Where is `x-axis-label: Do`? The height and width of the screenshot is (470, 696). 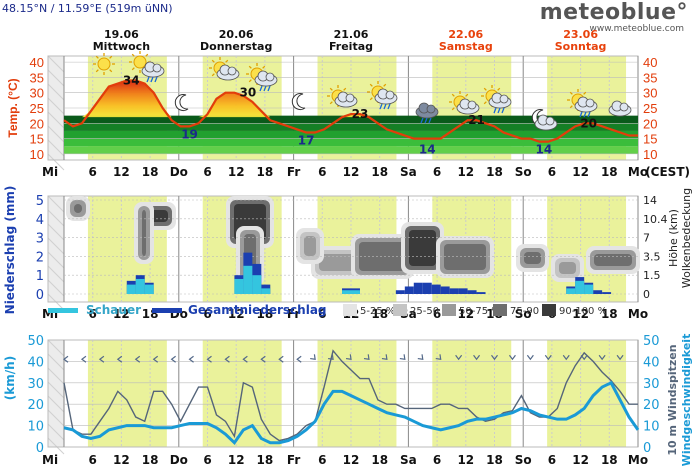
x-axis-label: Do is located at coordinates (179, 172).